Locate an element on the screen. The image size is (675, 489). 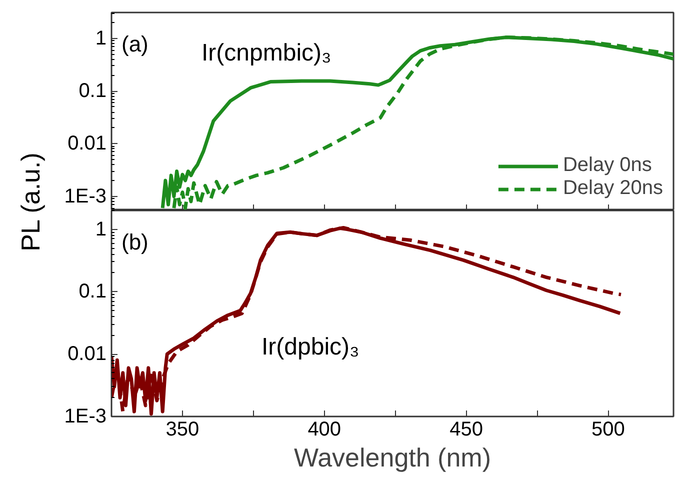
x-tick-label: 500 is located at coordinates (608, 429).